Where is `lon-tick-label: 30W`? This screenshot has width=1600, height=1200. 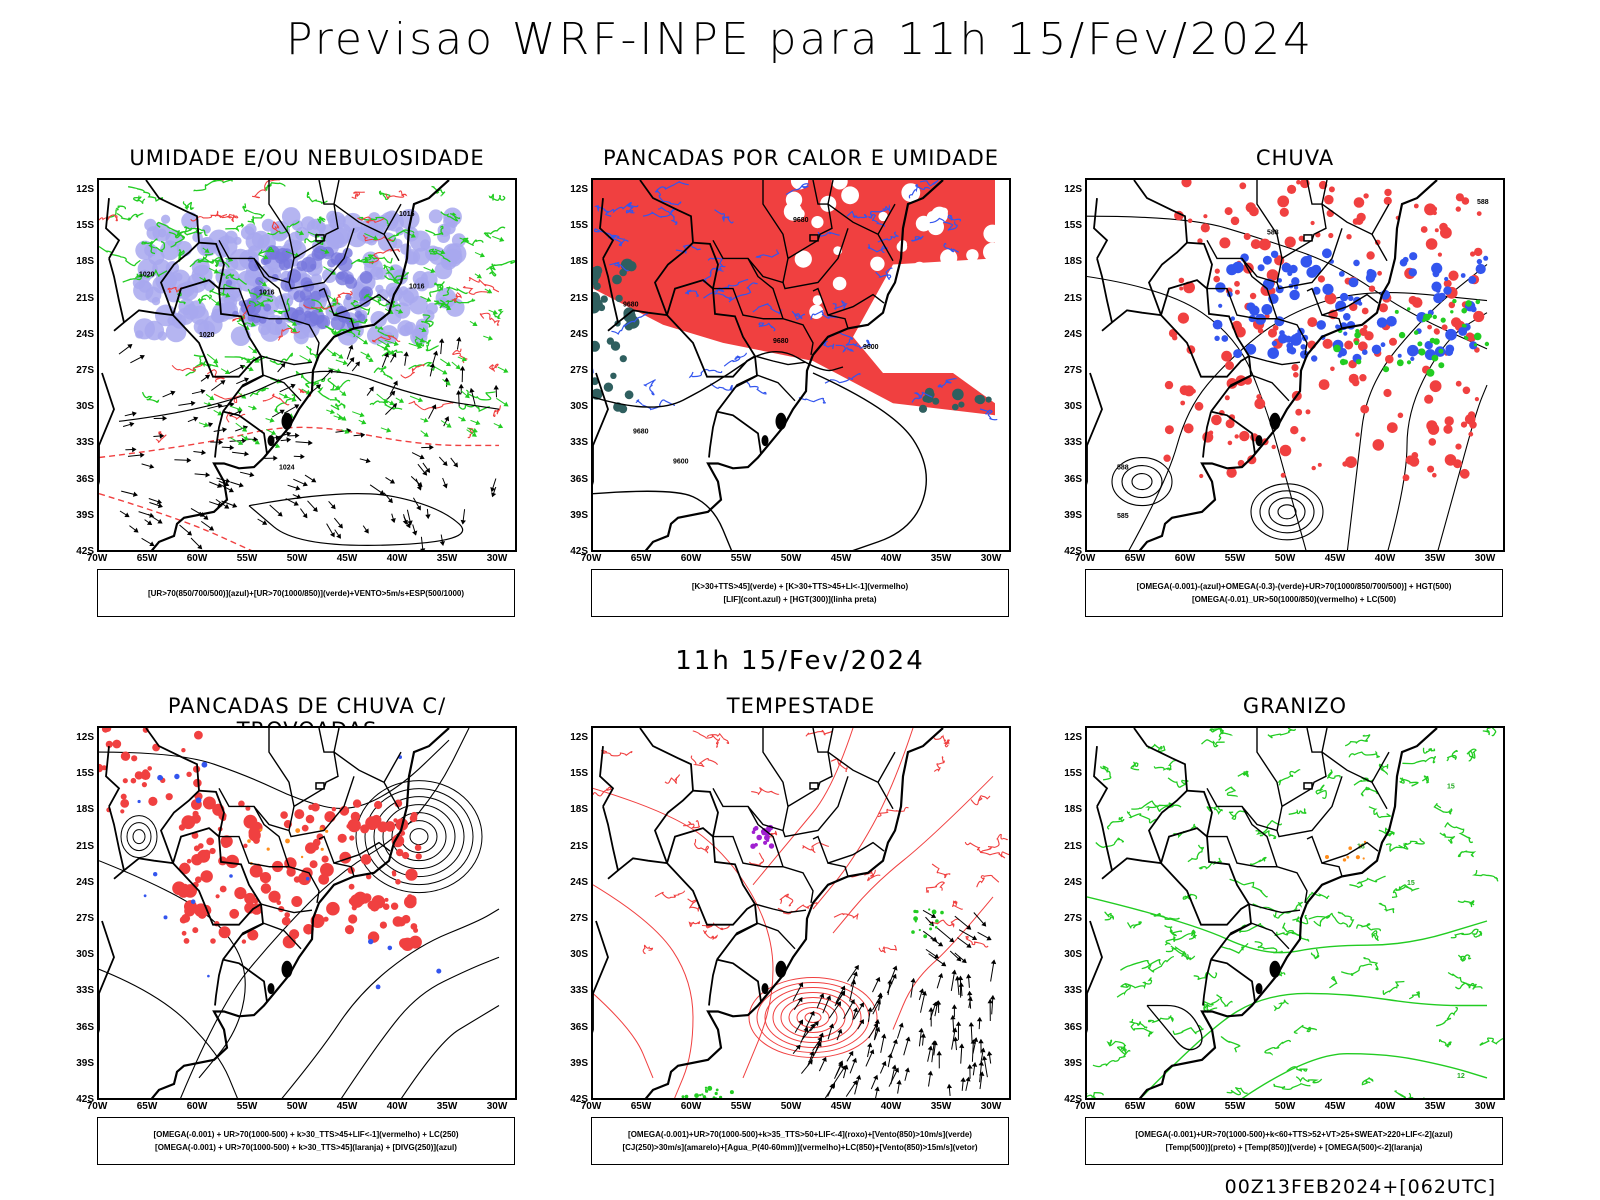 lon-tick-label: 30W is located at coordinates (1485, 1106).